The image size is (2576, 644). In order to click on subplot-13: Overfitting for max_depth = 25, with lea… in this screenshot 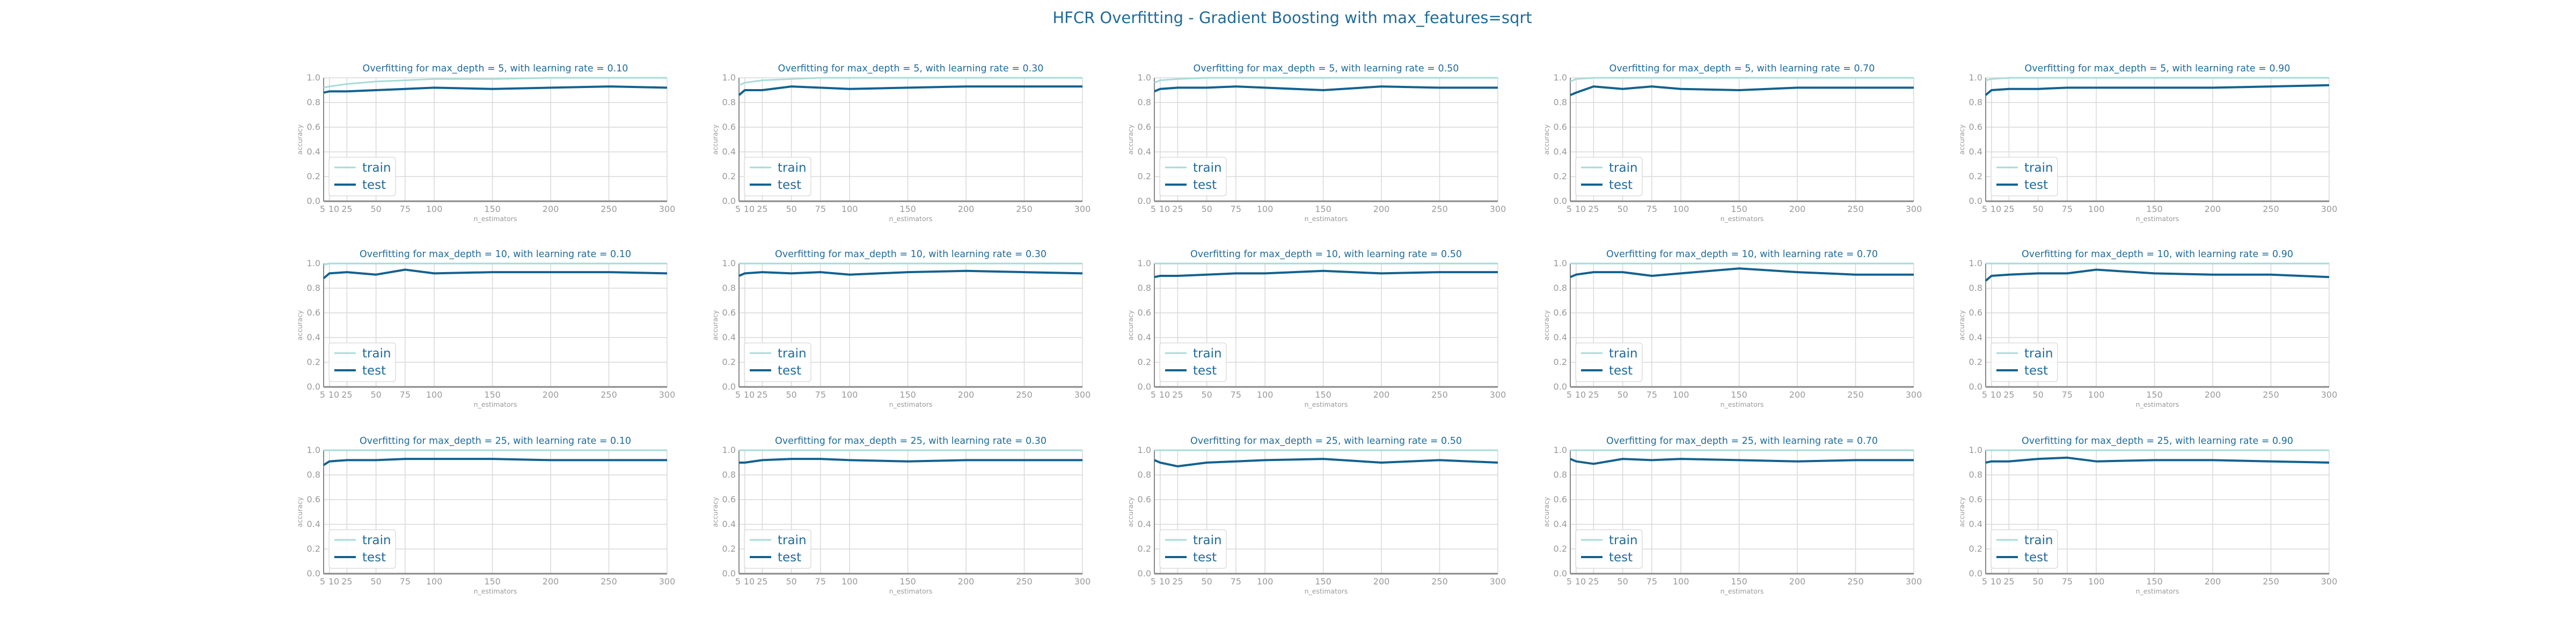, I will do `click(1316, 515)`.